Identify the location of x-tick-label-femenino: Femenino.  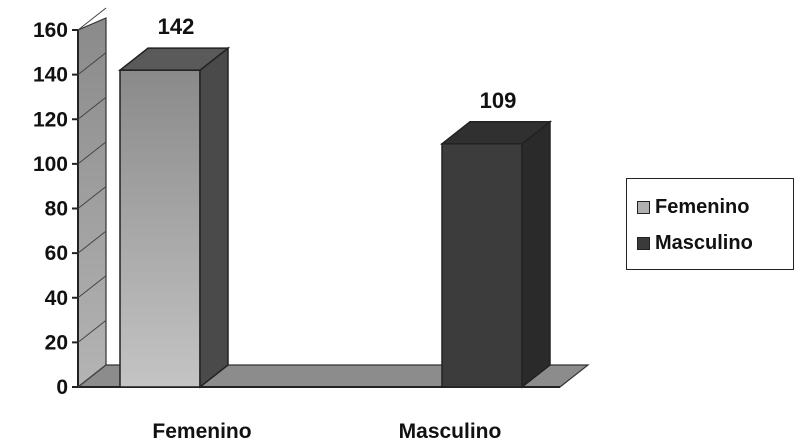
(201, 430).